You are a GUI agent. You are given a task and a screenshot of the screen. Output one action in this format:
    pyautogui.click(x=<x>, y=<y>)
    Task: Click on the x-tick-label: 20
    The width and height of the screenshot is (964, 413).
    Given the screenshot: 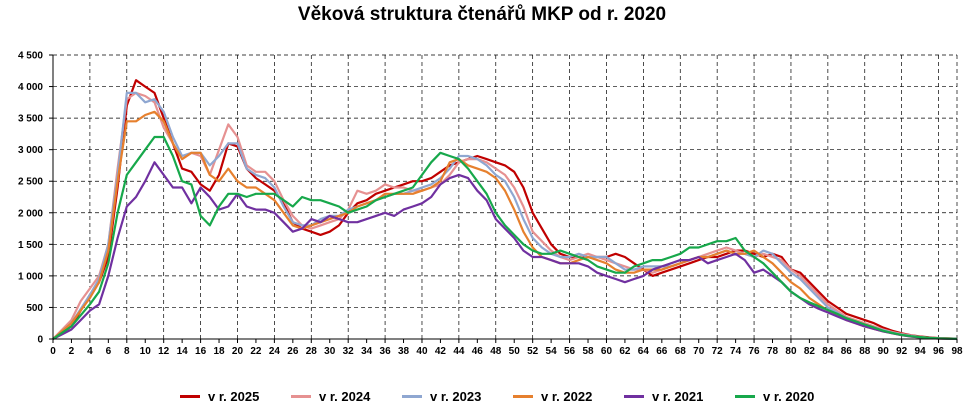 What is the action you would take?
    pyautogui.click(x=238, y=351)
    